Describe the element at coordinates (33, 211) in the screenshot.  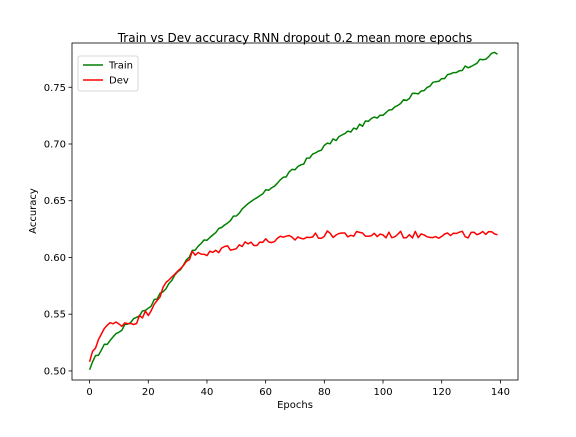
I see `y-axis-label: Accuracy` at that location.